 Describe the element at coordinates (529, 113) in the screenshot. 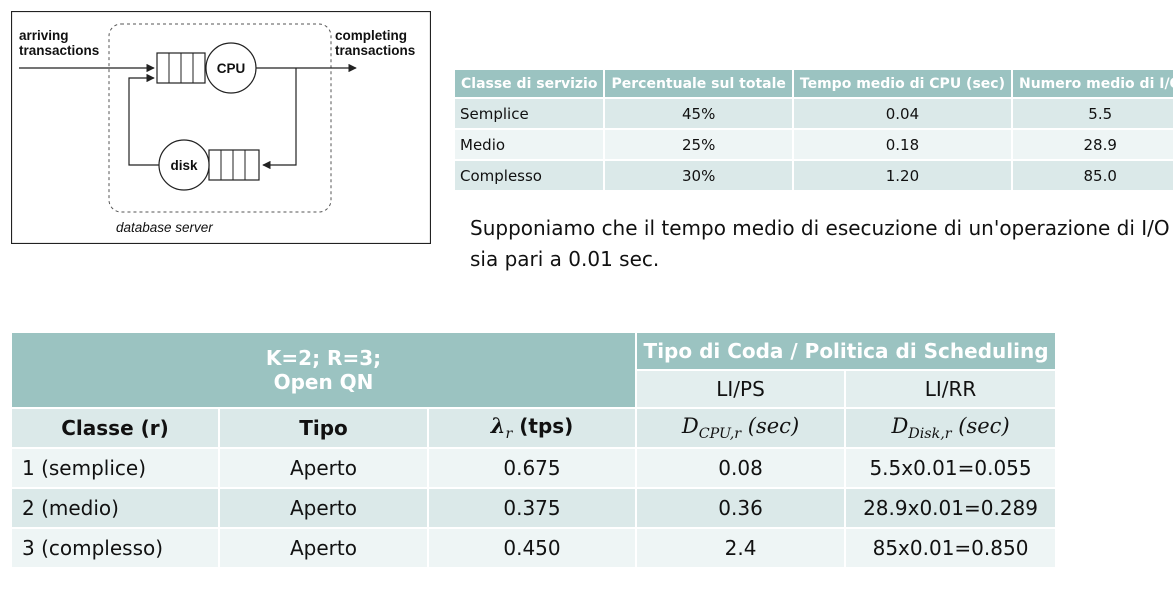

I see `table-cell: Semplice` at that location.